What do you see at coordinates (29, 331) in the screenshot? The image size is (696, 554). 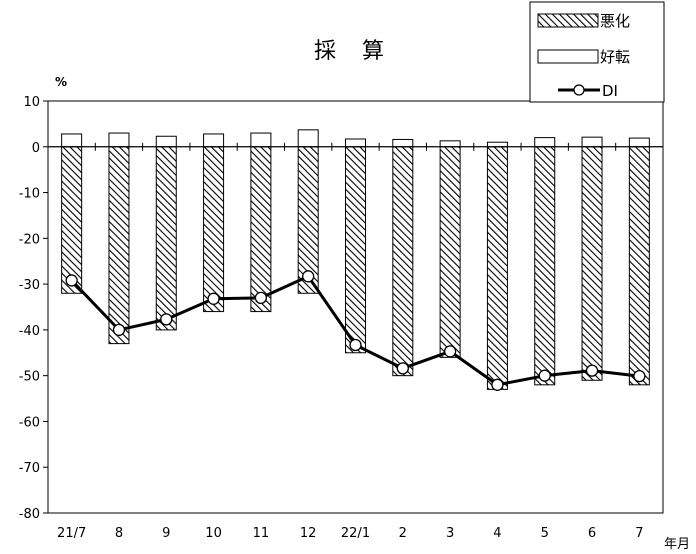 I see `y-tick-label: -40` at bounding box center [29, 331].